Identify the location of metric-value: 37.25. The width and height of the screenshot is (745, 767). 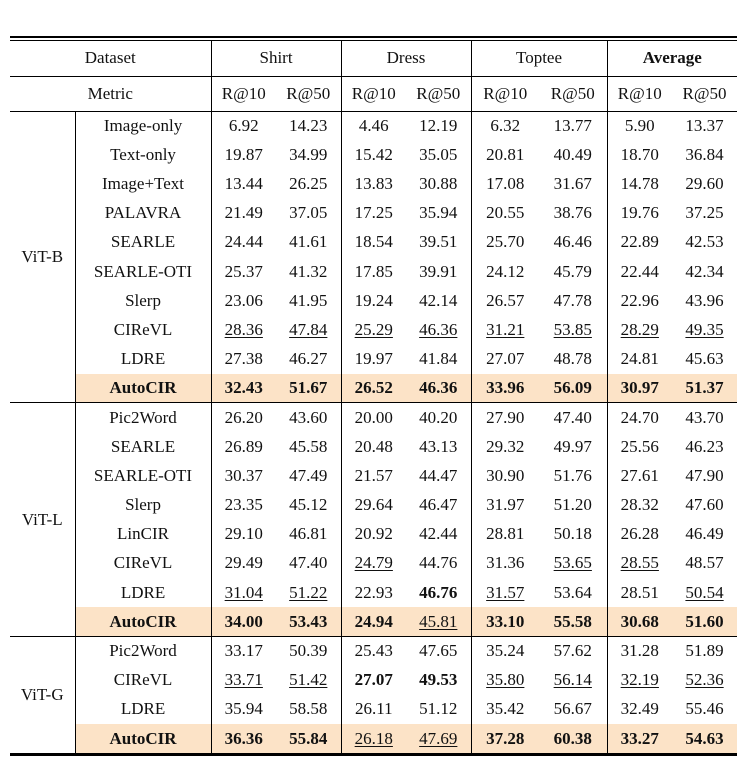
(704, 213).